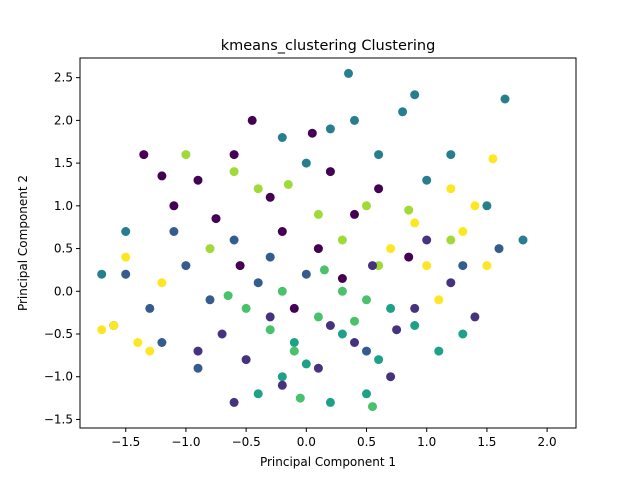  I want to click on y-tick-label: 1.5, so click(63, 163).